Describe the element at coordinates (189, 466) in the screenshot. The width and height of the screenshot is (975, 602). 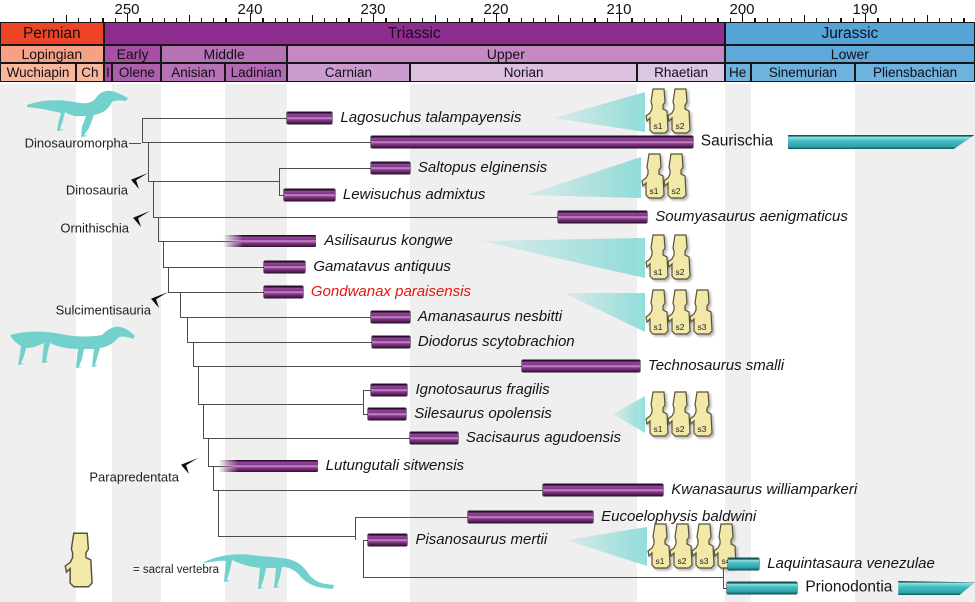
I see `clade-arrow-icon` at that location.